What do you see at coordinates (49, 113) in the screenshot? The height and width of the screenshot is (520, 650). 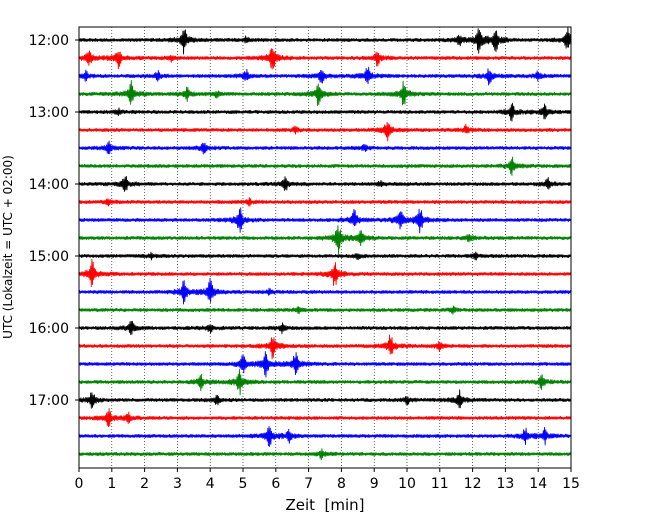 I see `y-tick-label: 13:00` at bounding box center [49, 113].